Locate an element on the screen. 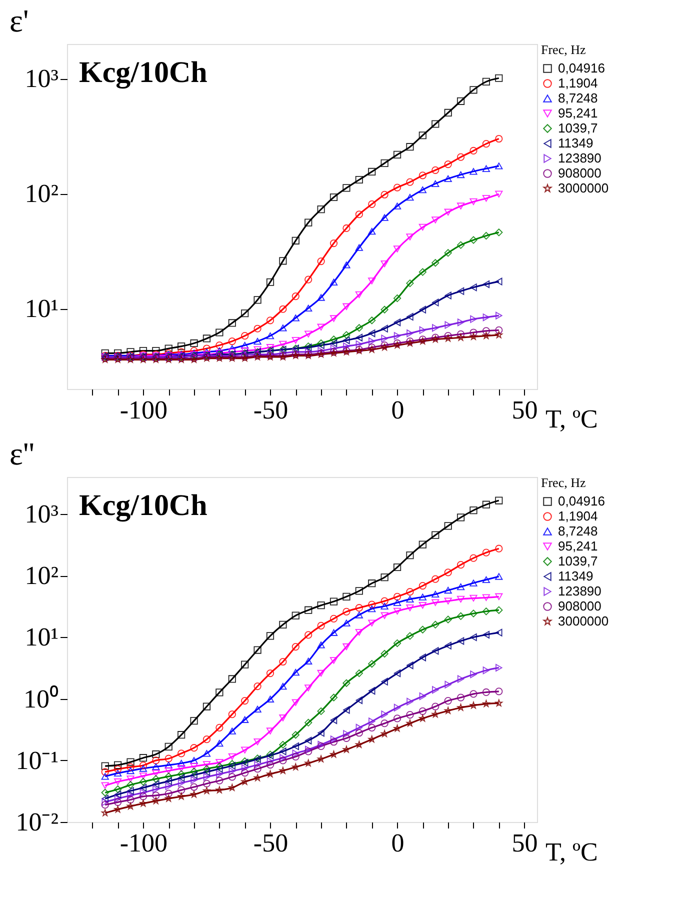 The width and height of the screenshot is (675, 903). x-tick-label: -100 is located at coordinates (144, 410).